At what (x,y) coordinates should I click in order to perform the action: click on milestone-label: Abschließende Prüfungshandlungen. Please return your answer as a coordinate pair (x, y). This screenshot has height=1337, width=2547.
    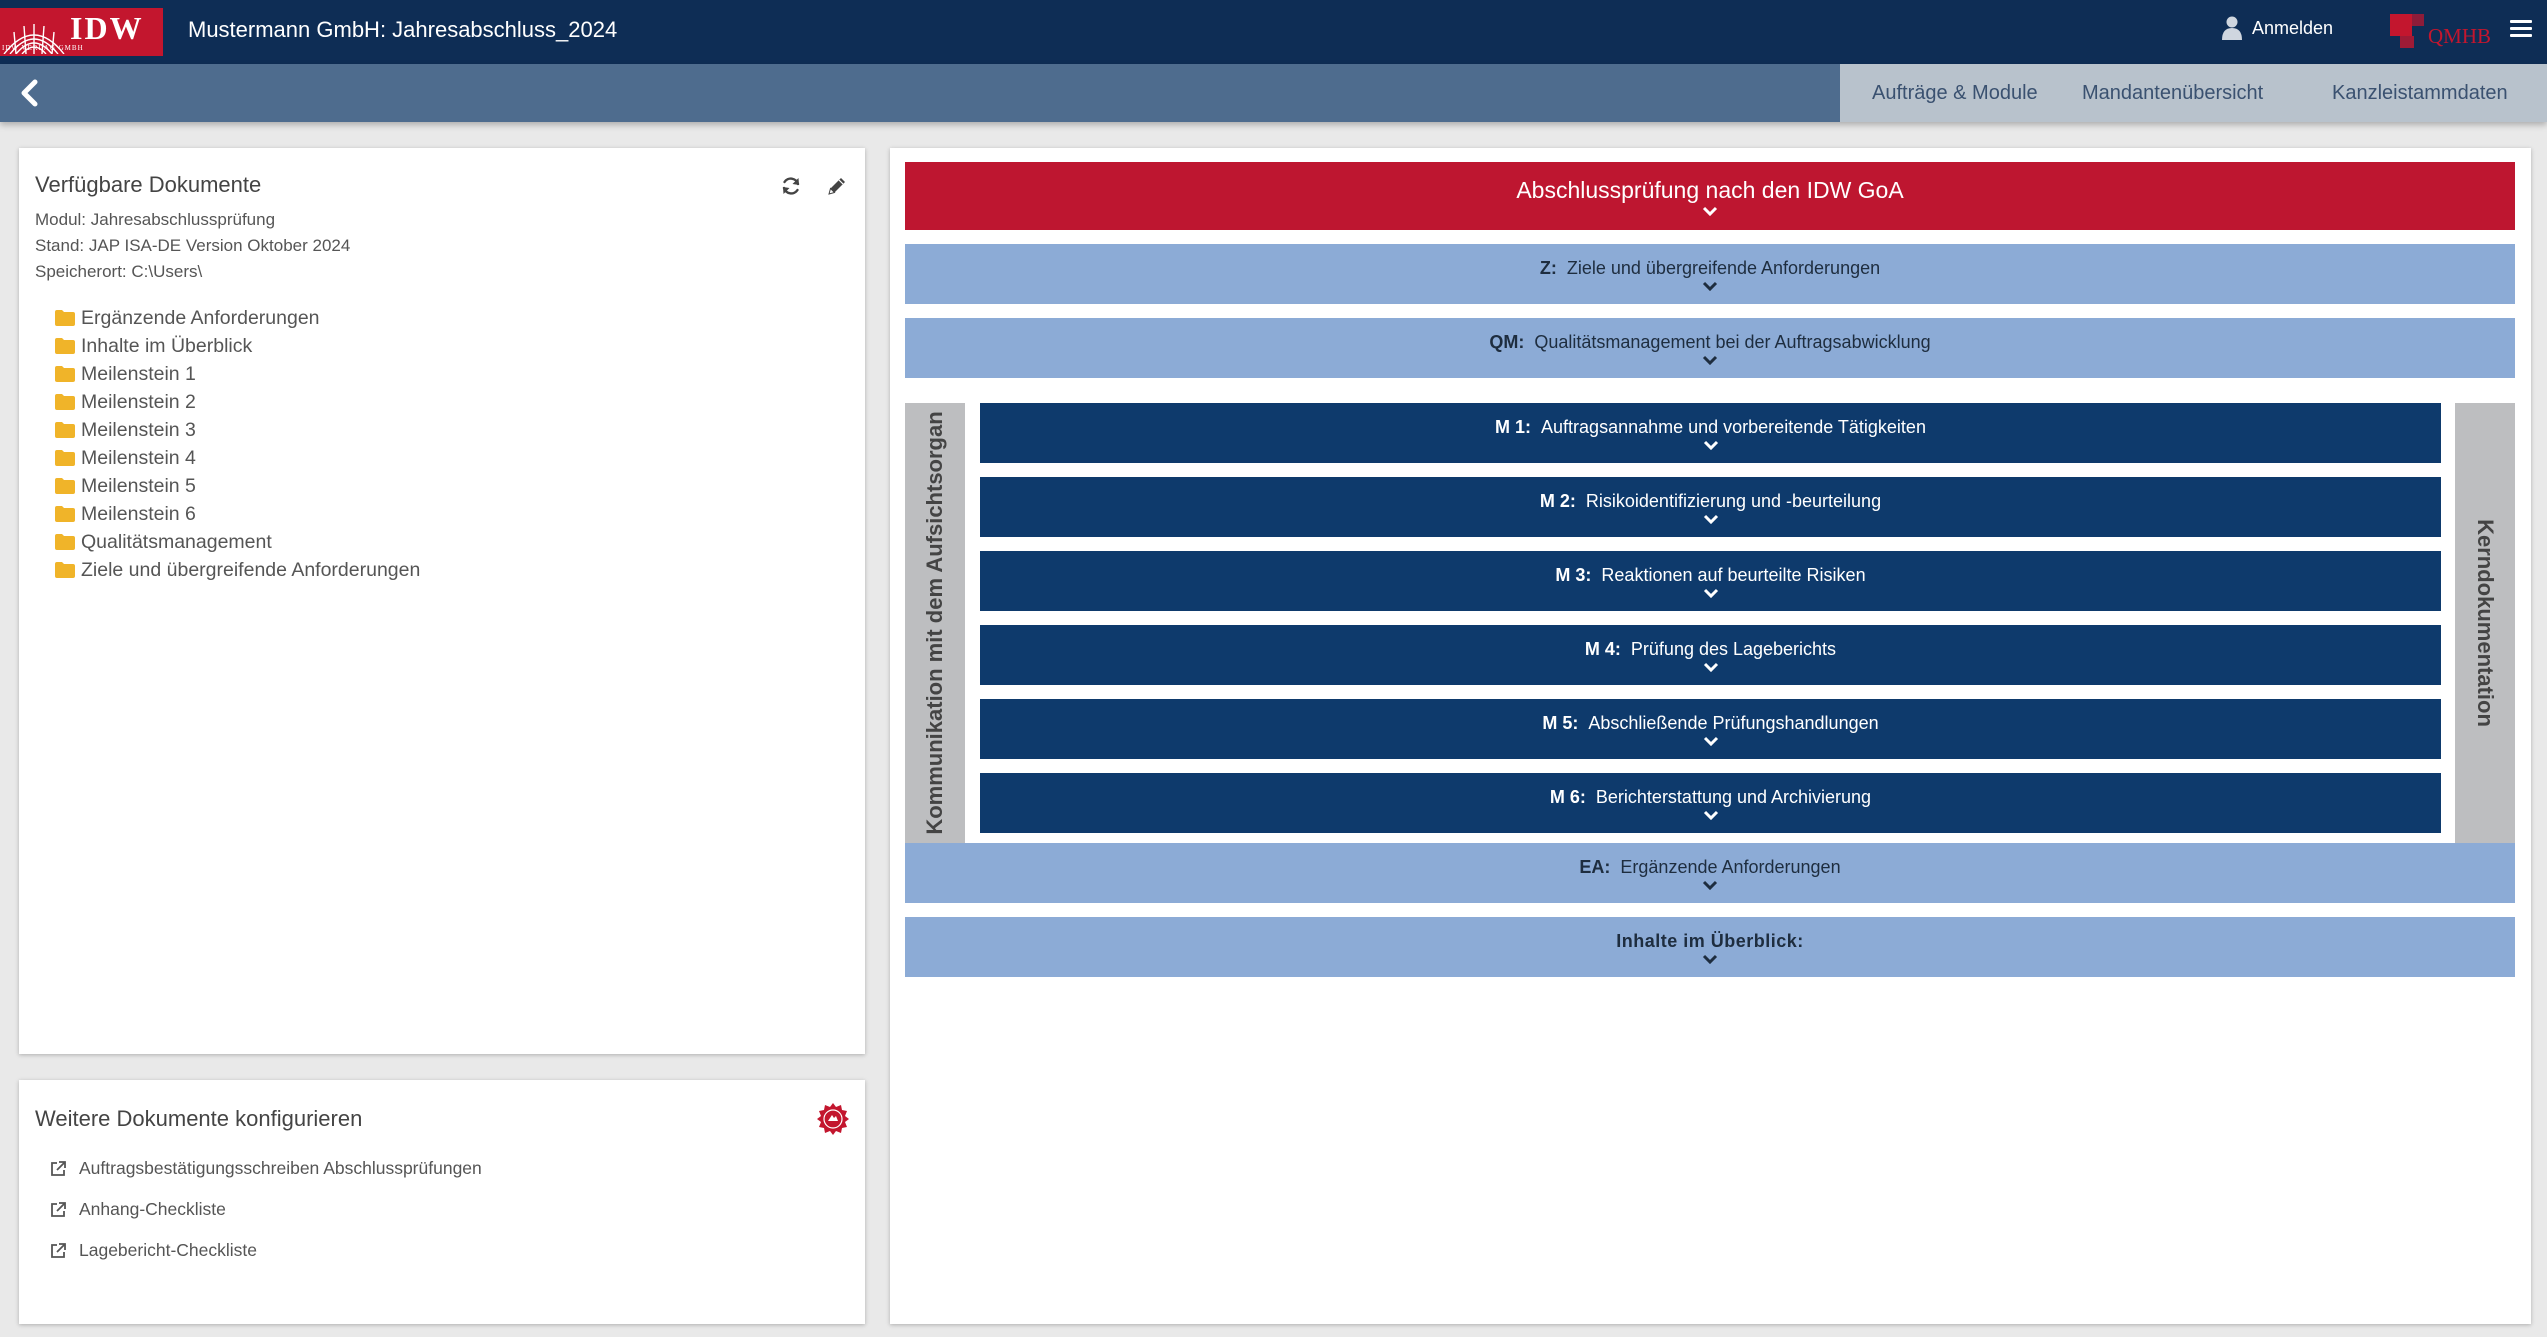
    Looking at the image, I should click on (1733, 723).